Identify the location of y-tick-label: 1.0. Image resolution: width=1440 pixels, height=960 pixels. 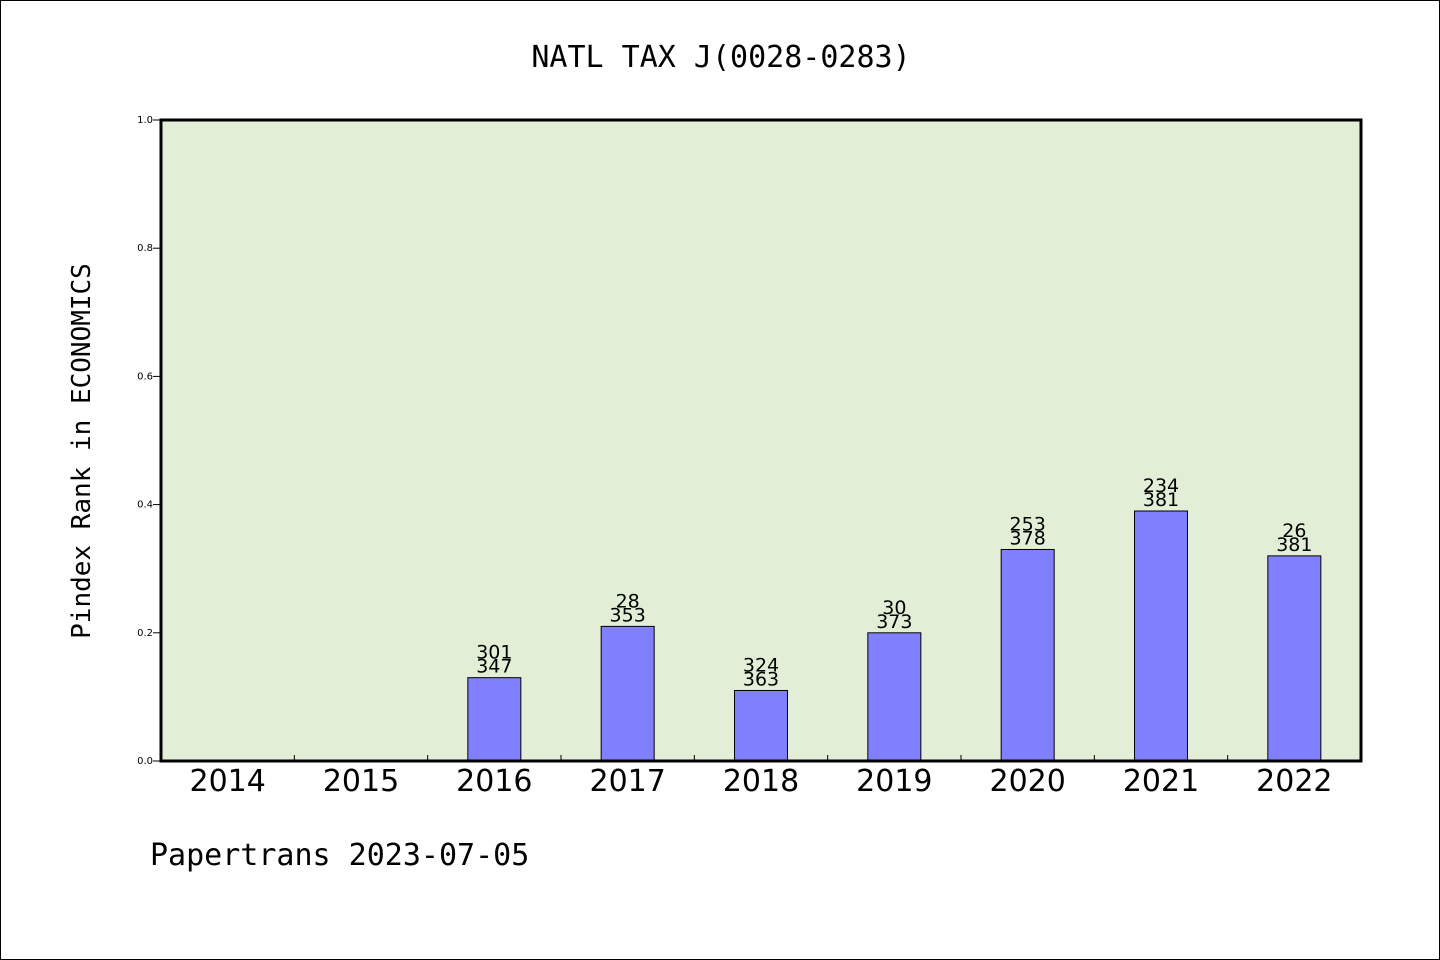
(145, 120).